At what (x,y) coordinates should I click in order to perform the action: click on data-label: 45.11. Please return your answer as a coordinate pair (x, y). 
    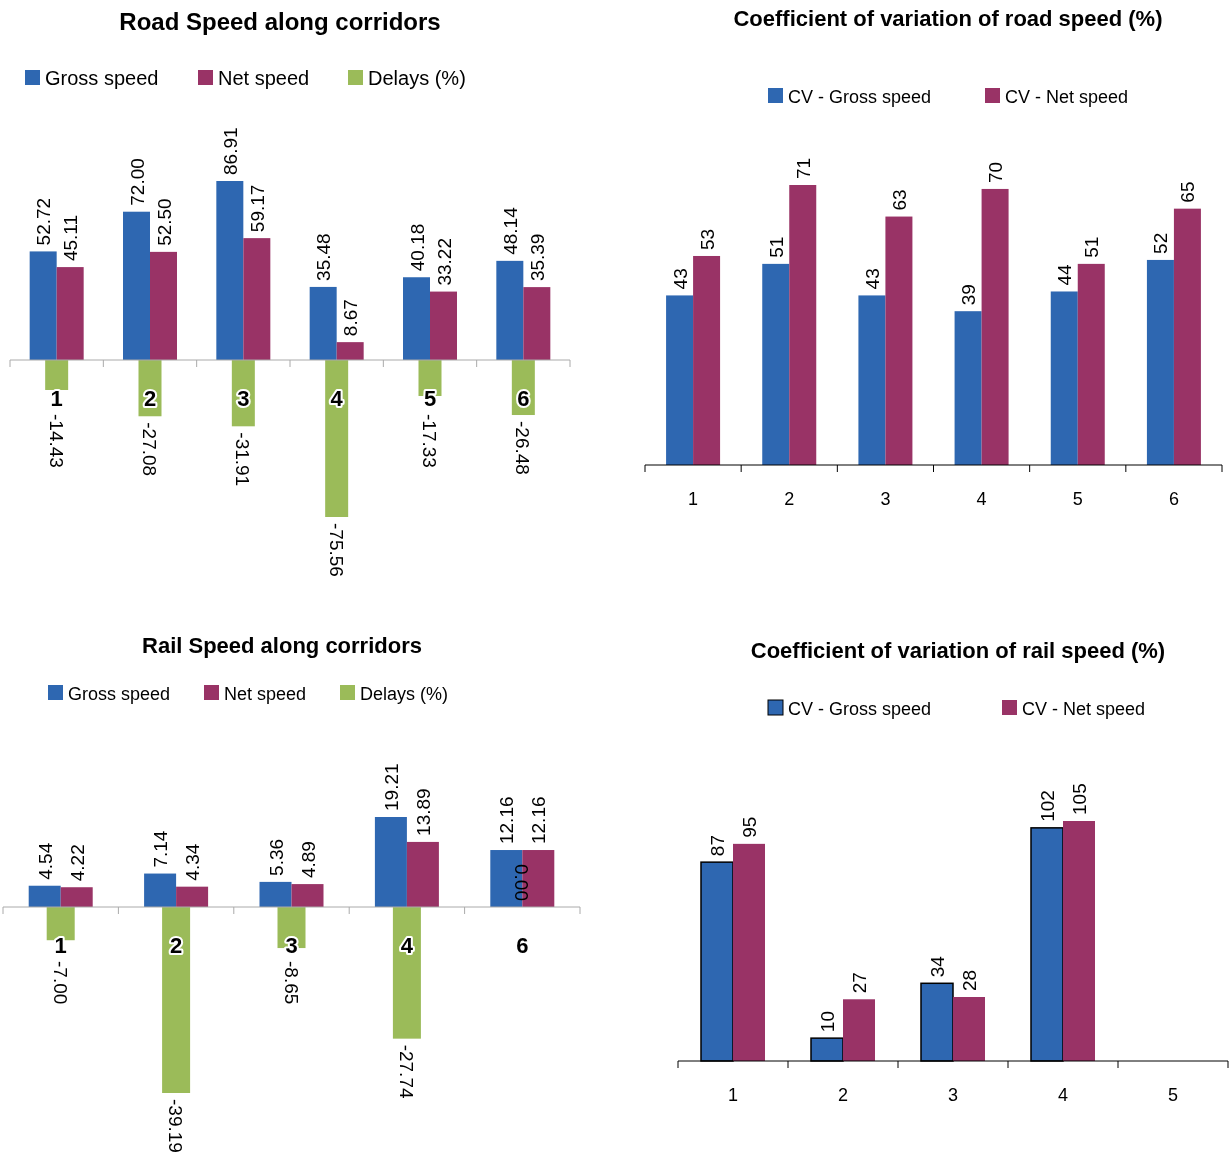
    Looking at the image, I should click on (71, 238).